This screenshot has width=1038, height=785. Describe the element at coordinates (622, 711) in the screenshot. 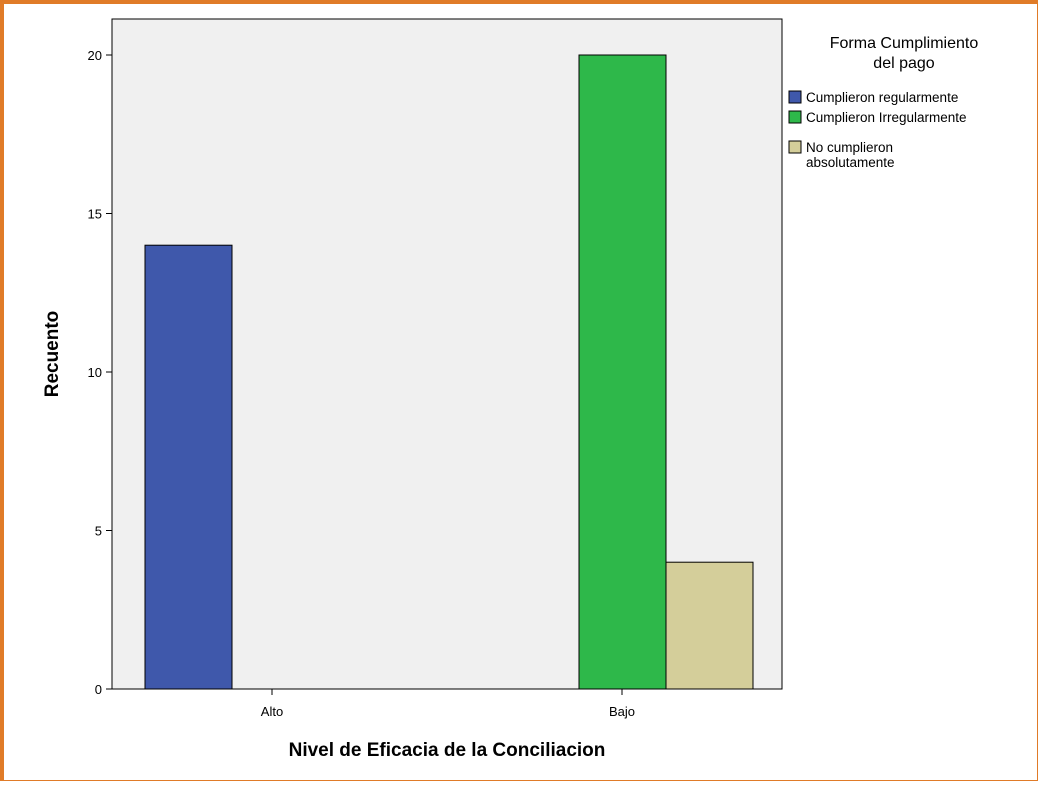

I see `x-tick-label: Bajo` at that location.